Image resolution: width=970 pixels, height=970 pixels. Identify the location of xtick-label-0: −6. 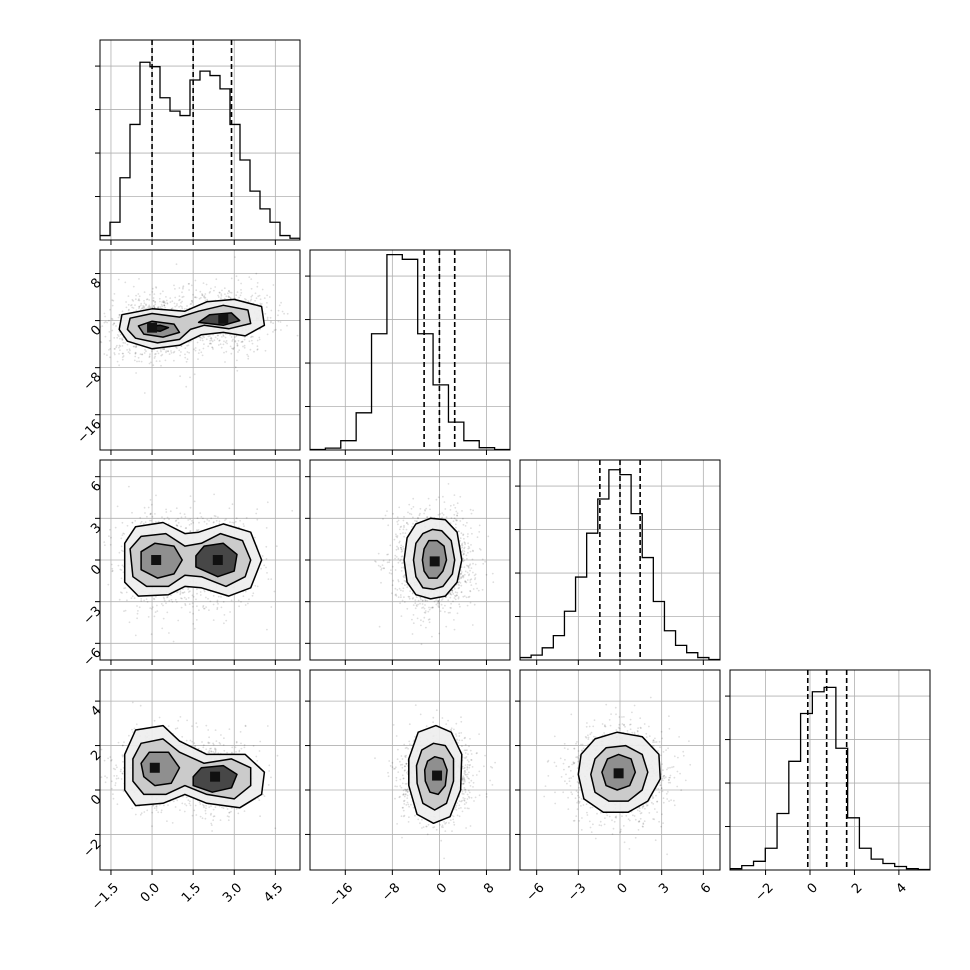
(536, 892).